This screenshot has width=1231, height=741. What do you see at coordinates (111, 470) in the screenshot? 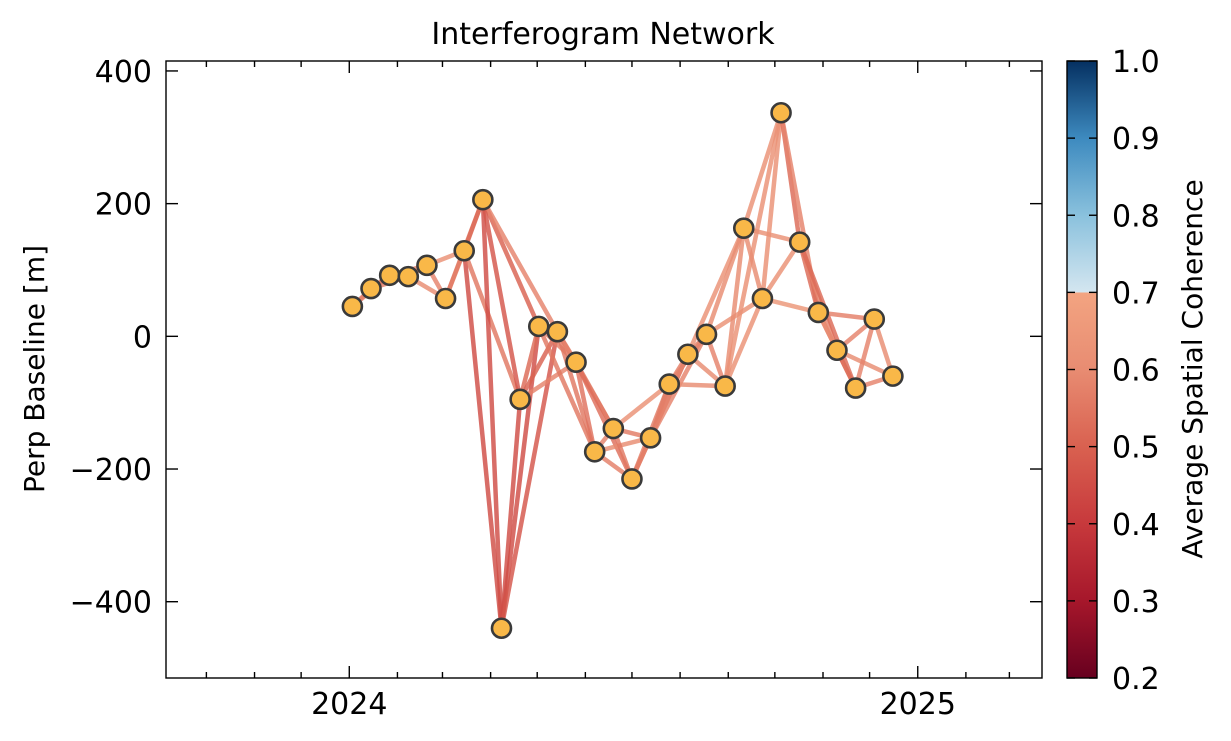
I see `y-tick-label: −200` at bounding box center [111, 470].